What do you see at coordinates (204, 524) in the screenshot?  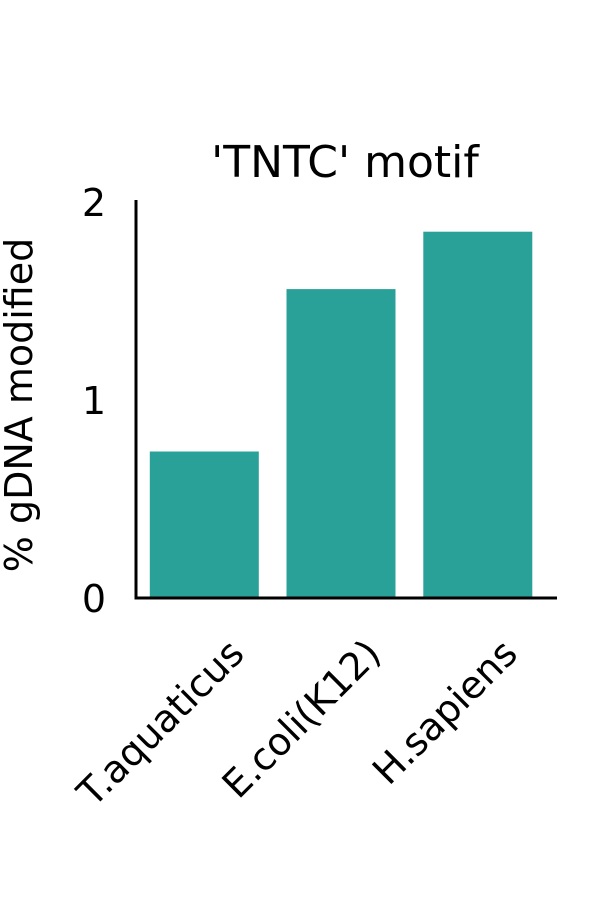 I see `bar-t-aquaticus` at bounding box center [204, 524].